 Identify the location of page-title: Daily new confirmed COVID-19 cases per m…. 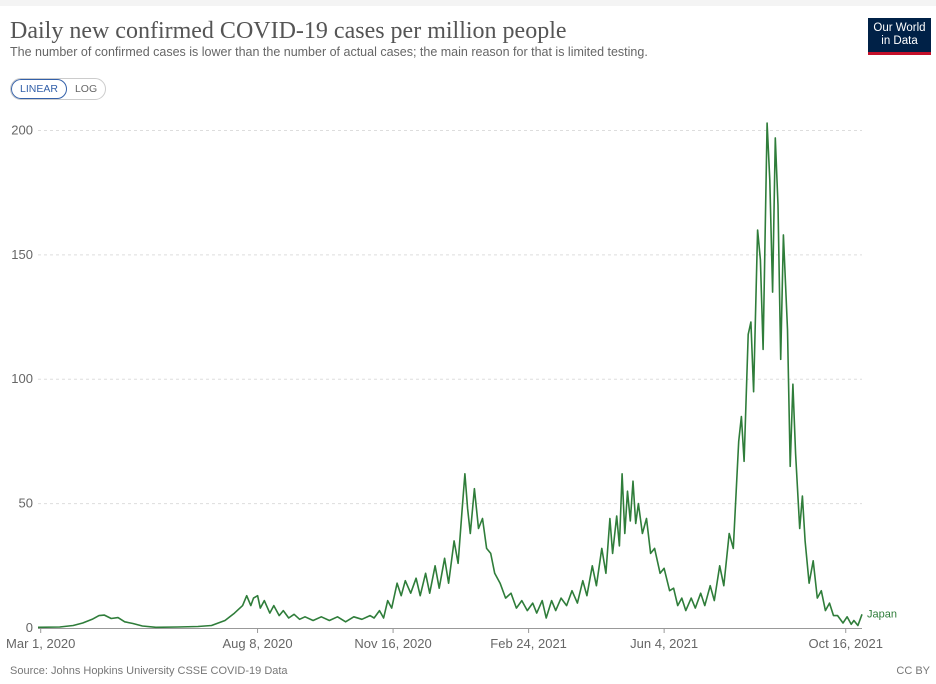
(288, 31).